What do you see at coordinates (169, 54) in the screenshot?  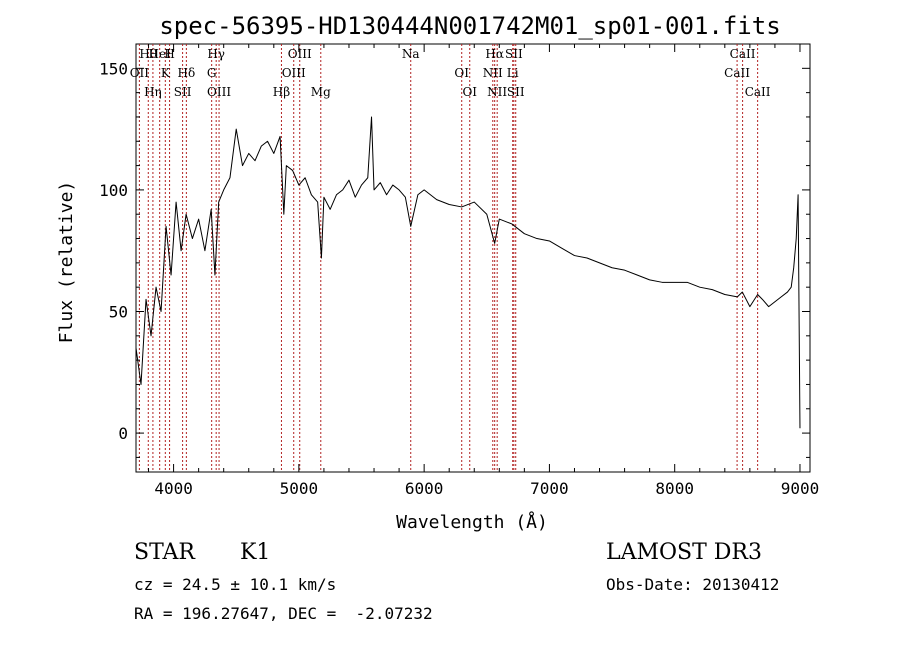 I see `line-marker-label: H` at bounding box center [169, 54].